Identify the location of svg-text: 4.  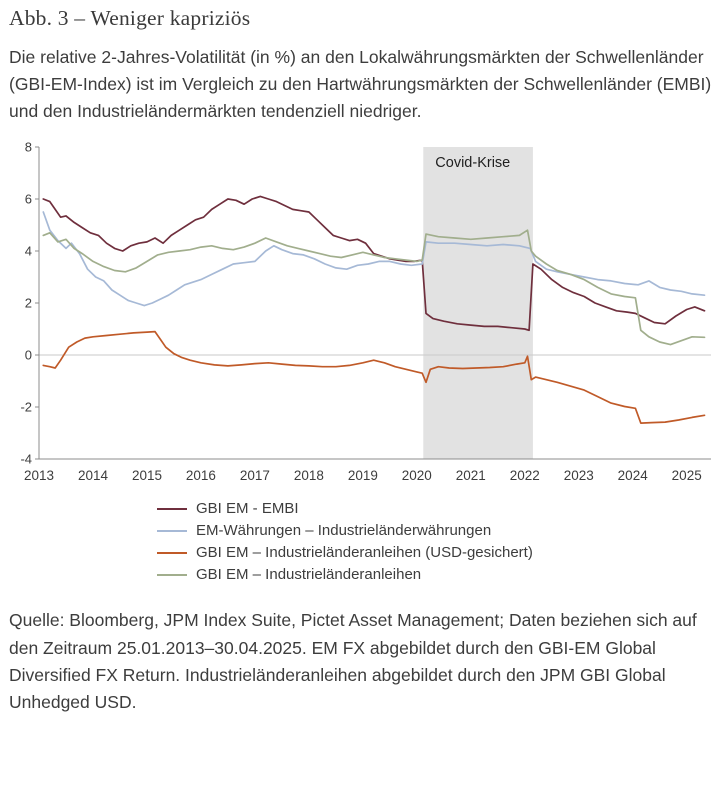
(28, 251).